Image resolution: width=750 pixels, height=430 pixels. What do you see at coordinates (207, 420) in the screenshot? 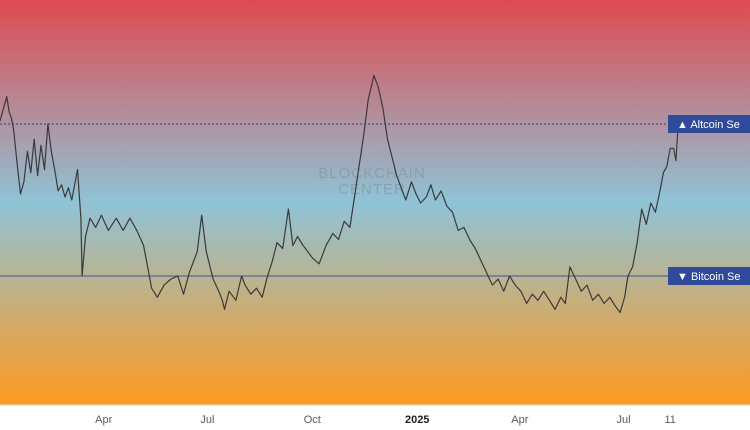
I see `x-tick-label-1: Jul` at bounding box center [207, 420].